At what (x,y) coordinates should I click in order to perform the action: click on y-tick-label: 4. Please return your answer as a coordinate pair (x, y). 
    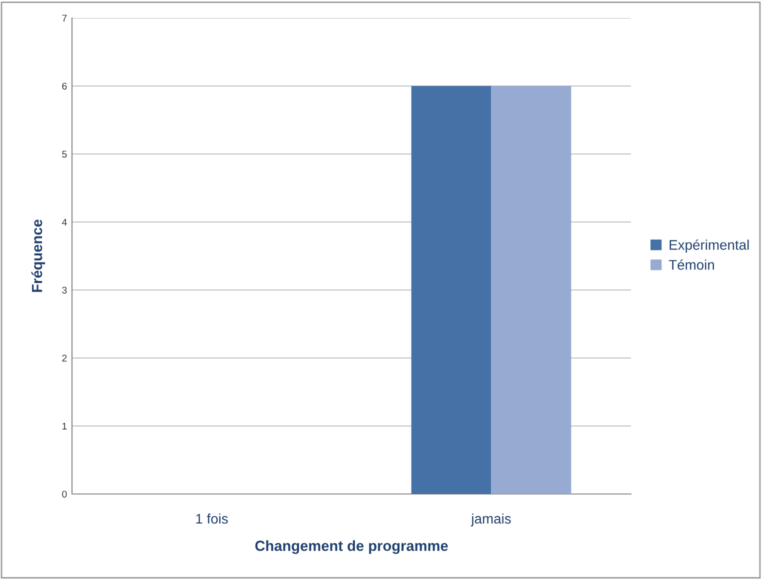
    Looking at the image, I should click on (64, 222).